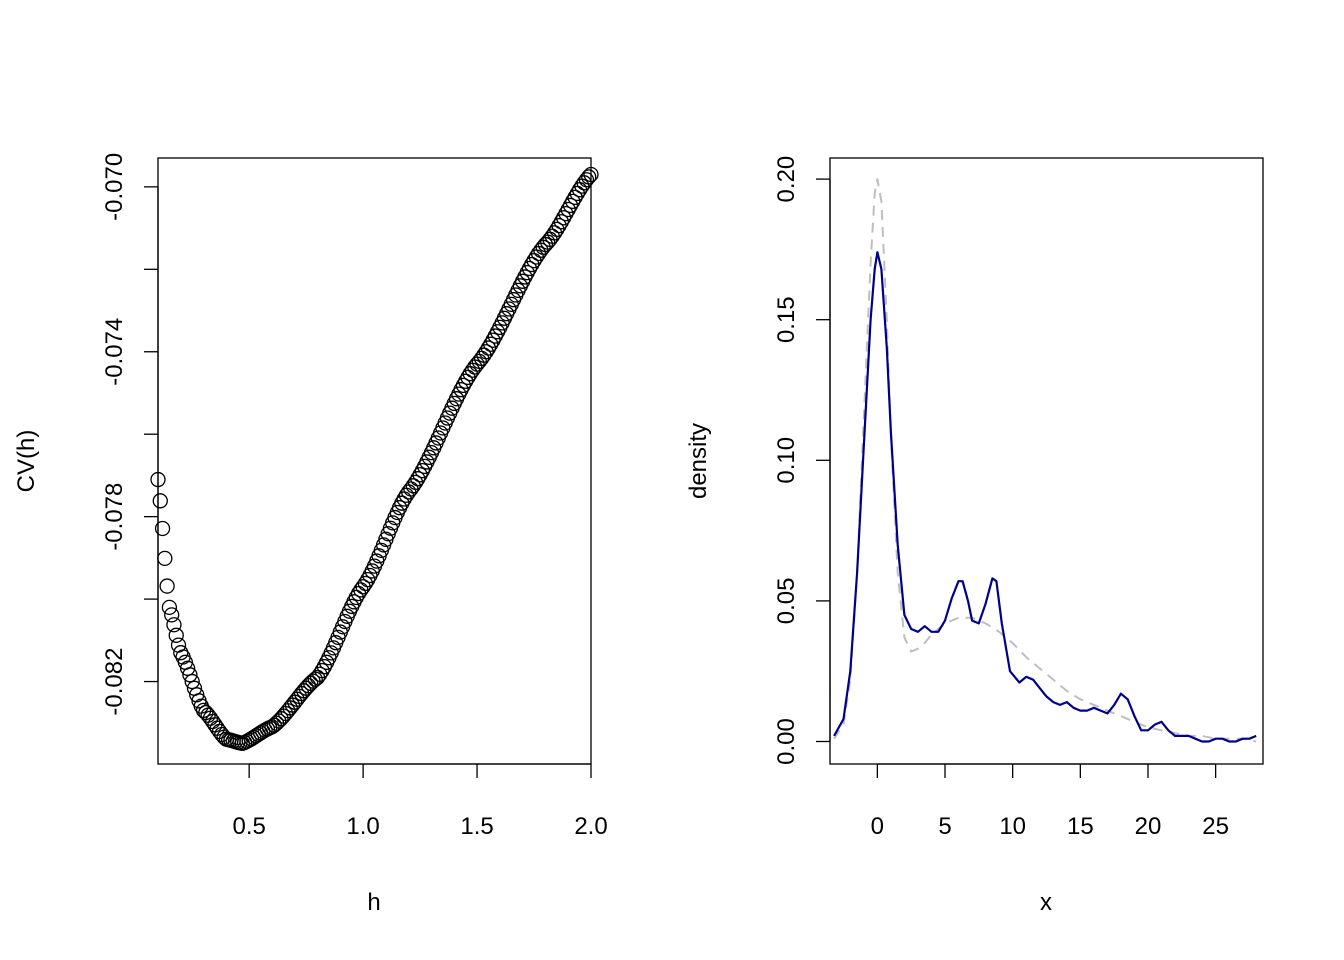 Image resolution: width=1344 pixels, height=960 pixels. Describe the element at coordinates (420, 801) in the screenshot. I see `cv-x-axis: 0.5 1.0 1.5 2.0` at that location.